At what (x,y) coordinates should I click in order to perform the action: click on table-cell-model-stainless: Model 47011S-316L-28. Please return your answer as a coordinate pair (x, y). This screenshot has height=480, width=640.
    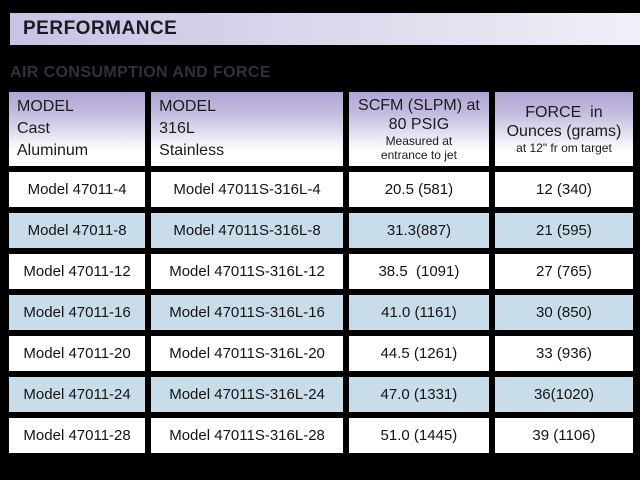
    Looking at the image, I should click on (247, 435).